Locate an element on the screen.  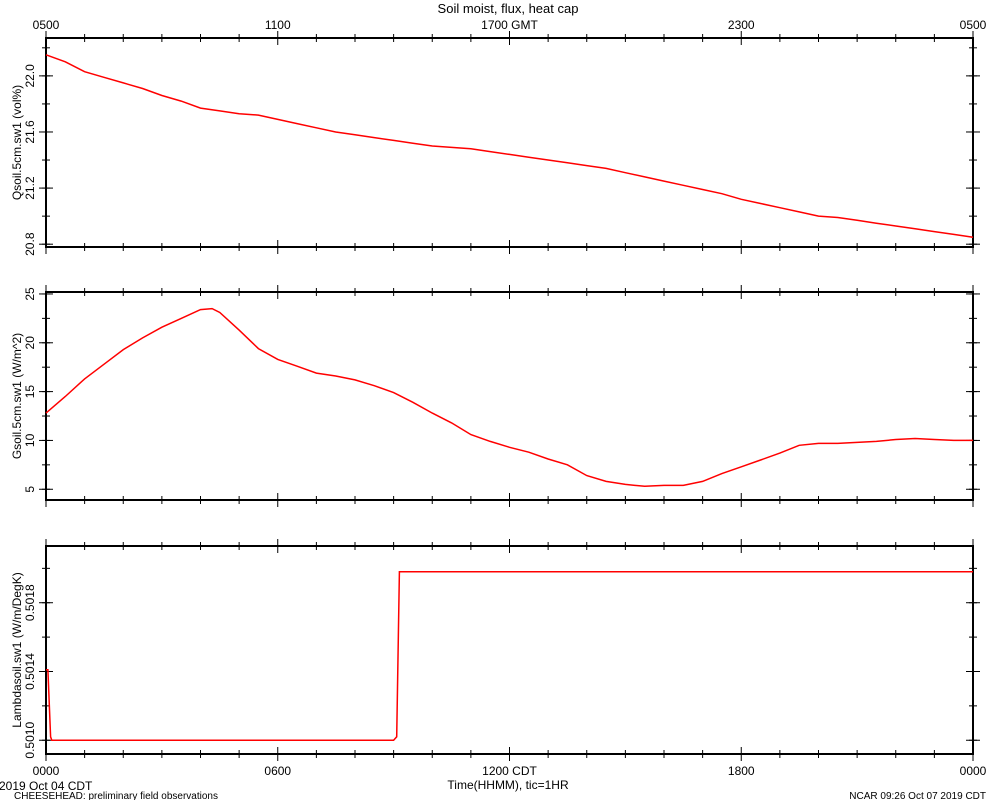
y-tick-label: 5 is located at coordinates (30, 489).